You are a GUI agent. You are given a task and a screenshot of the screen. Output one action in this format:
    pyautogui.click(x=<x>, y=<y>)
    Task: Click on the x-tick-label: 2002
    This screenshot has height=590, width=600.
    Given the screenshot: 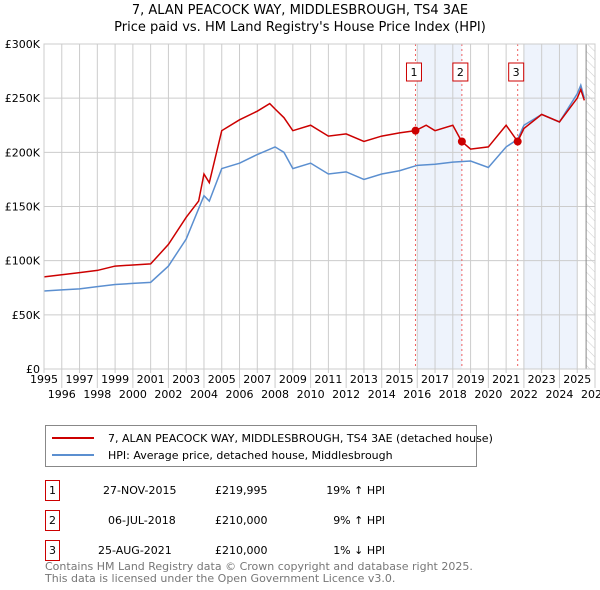 What is the action you would take?
    pyautogui.click(x=168, y=394)
    